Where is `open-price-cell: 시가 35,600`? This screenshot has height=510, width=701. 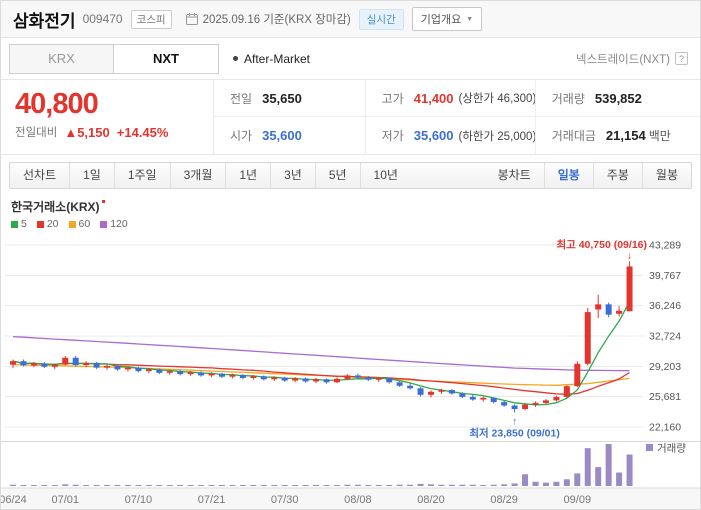 open-price-cell: 시가 35,600 is located at coordinates (289, 135).